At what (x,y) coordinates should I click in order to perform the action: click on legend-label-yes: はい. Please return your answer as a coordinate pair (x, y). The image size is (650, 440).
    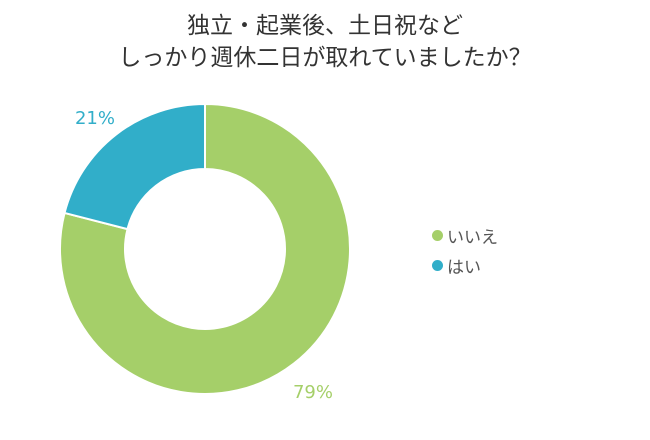
    Looking at the image, I should click on (464, 267).